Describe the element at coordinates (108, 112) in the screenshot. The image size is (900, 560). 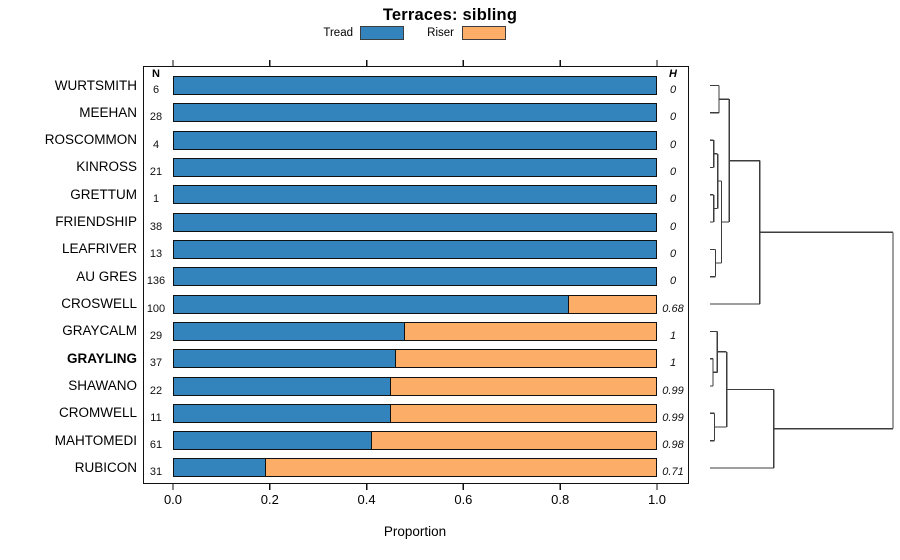
I see `row-label: MEEHAN` at that location.